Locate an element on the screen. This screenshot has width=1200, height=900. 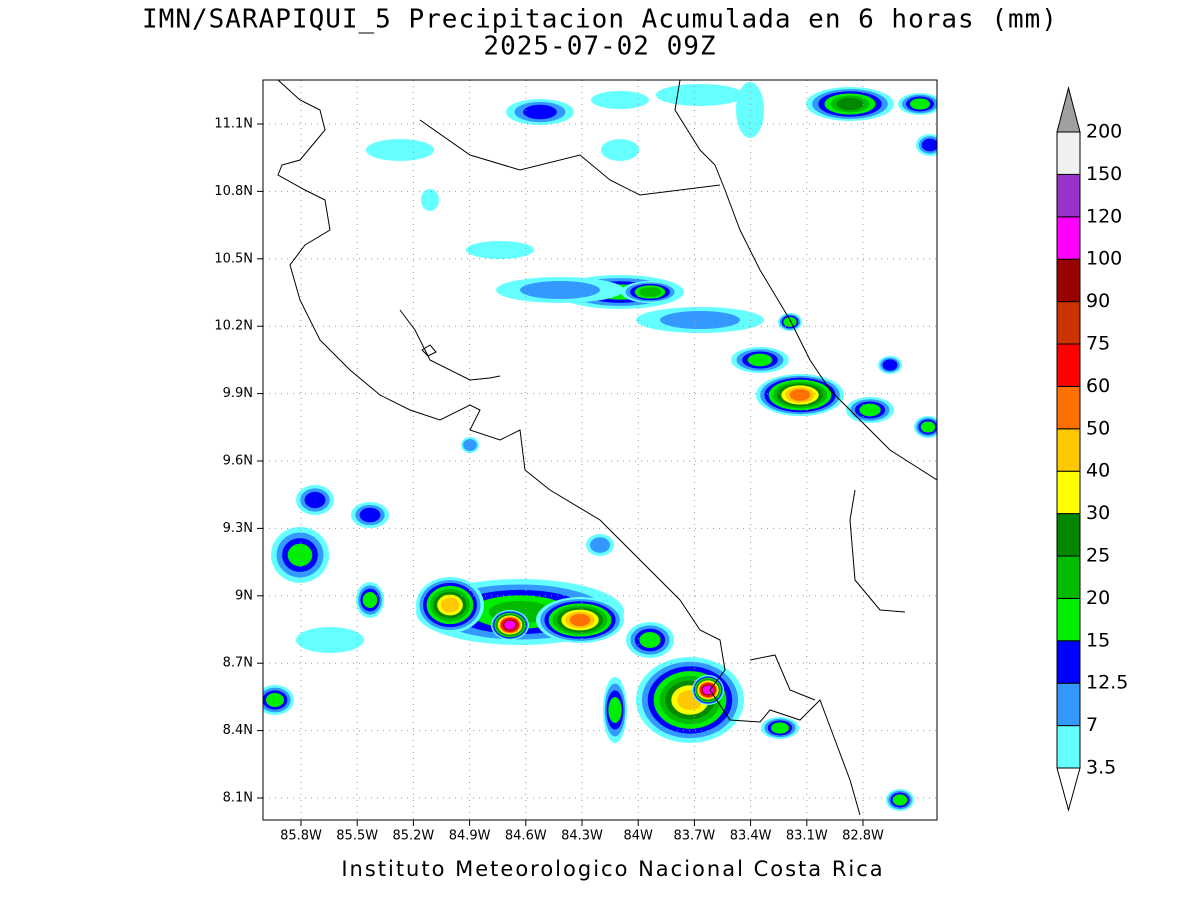
colorbar-label: 30 is located at coordinates (1098, 513).